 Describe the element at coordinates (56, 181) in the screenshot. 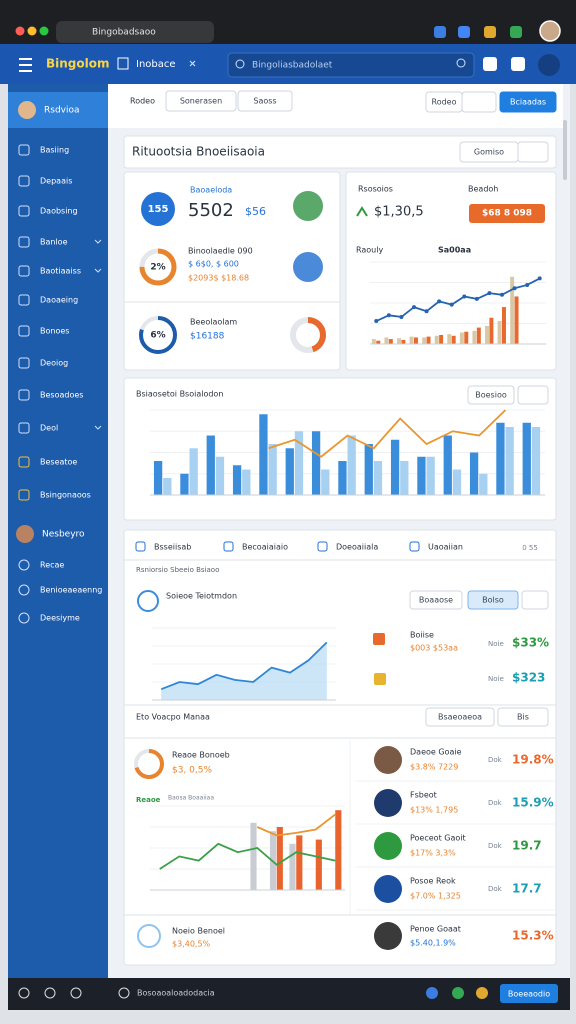

I see `sidebar-item: Depaais` at that location.